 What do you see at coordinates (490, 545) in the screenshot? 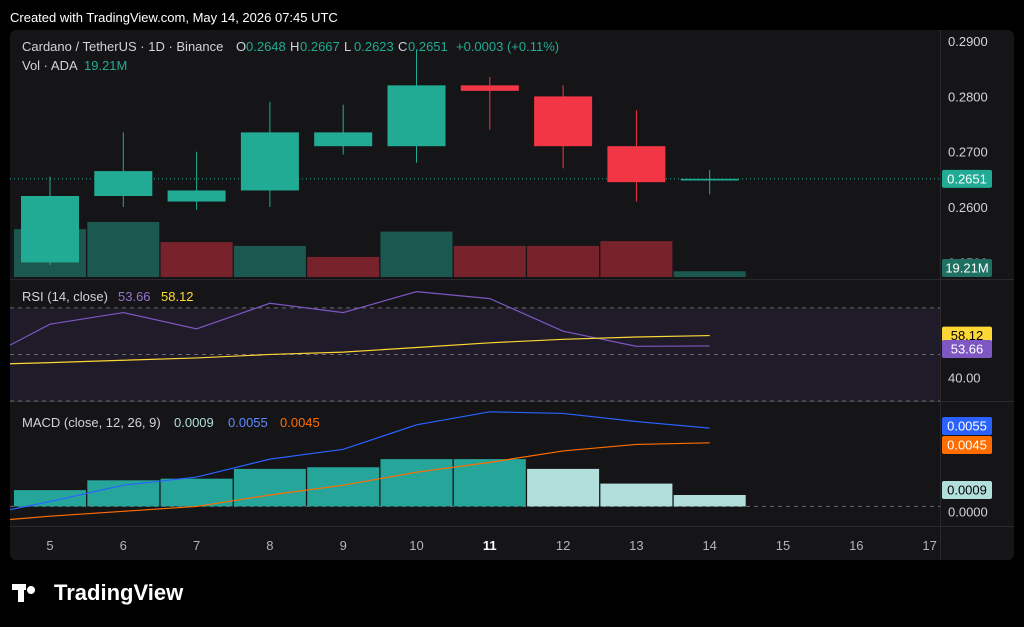
I see `time-tick-label: 11` at bounding box center [490, 545].